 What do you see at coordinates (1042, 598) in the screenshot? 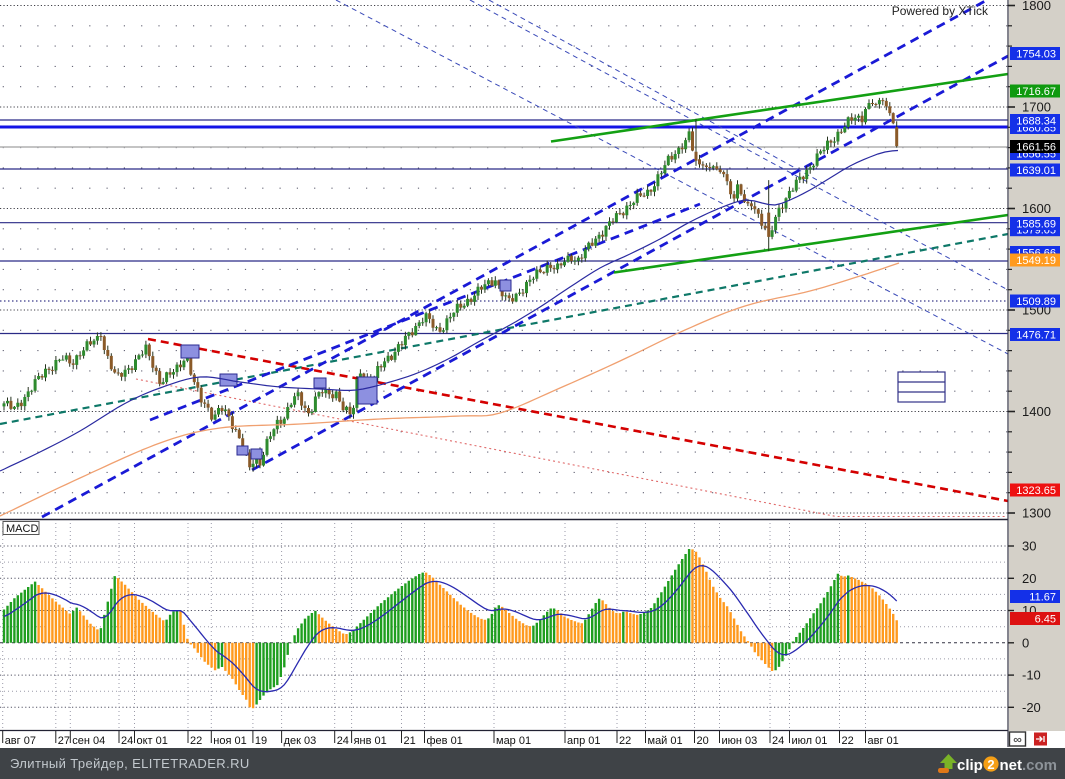
I see `svg-text: 11.67` at bounding box center [1042, 598].